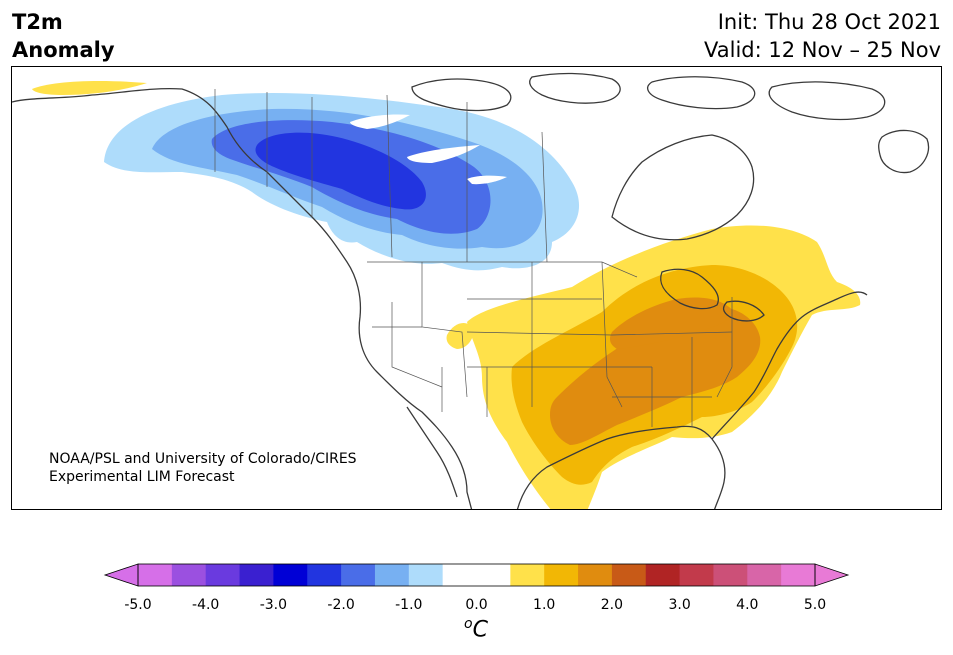 The height and width of the screenshot is (655, 953). Describe the element at coordinates (121, 575) in the screenshot. I see `colorbar-under-arrow` at that location.